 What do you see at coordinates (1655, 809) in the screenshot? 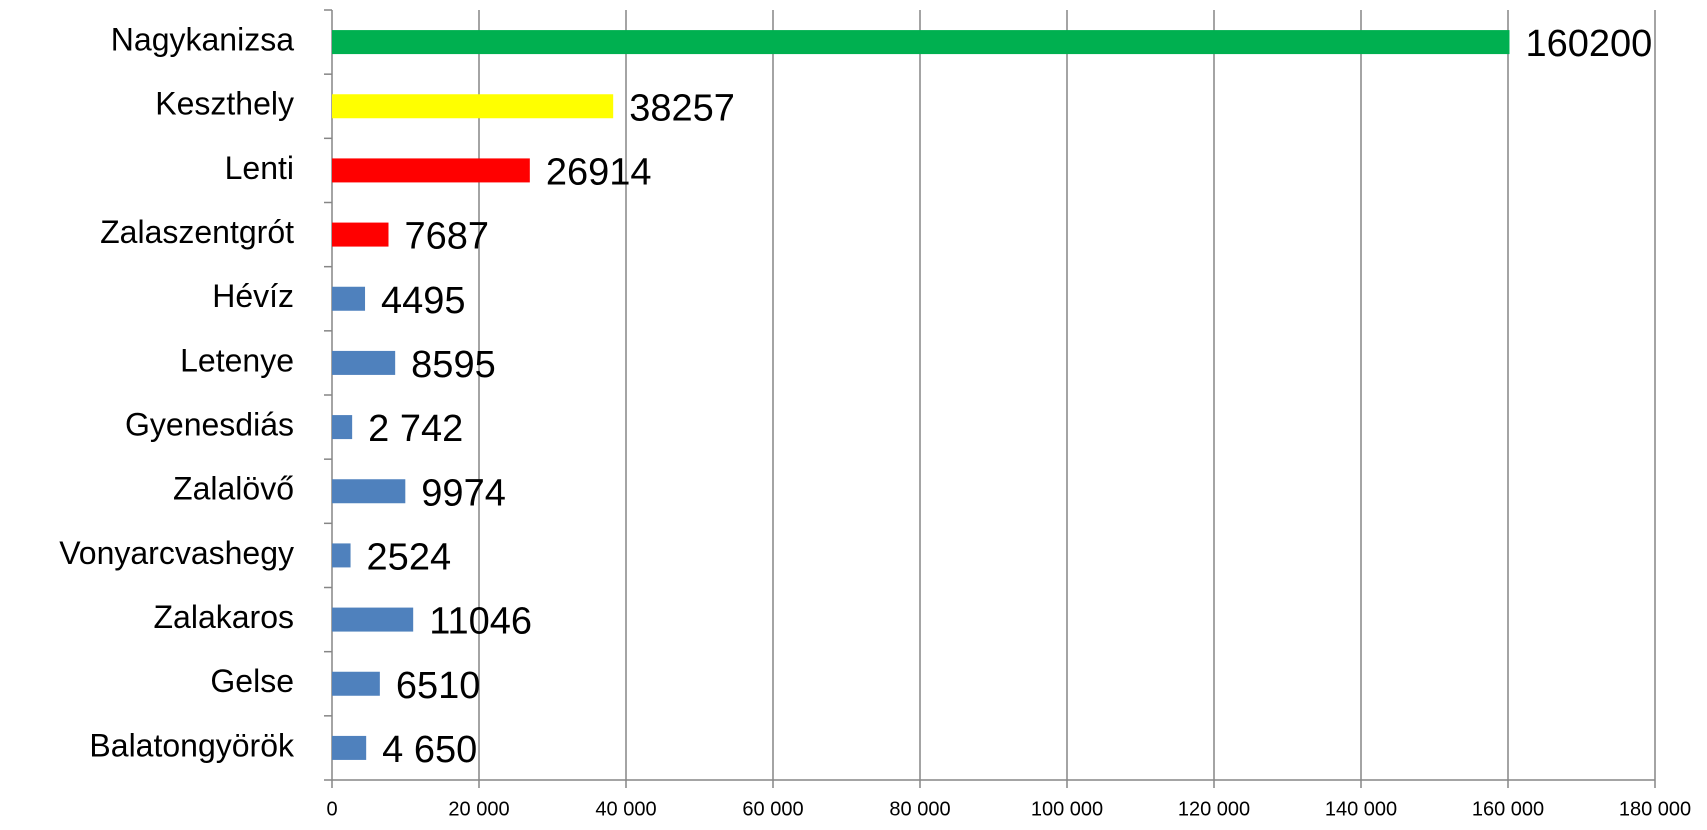
I see `x-tick-label: 180 000` at bounding box center [1655, 809].